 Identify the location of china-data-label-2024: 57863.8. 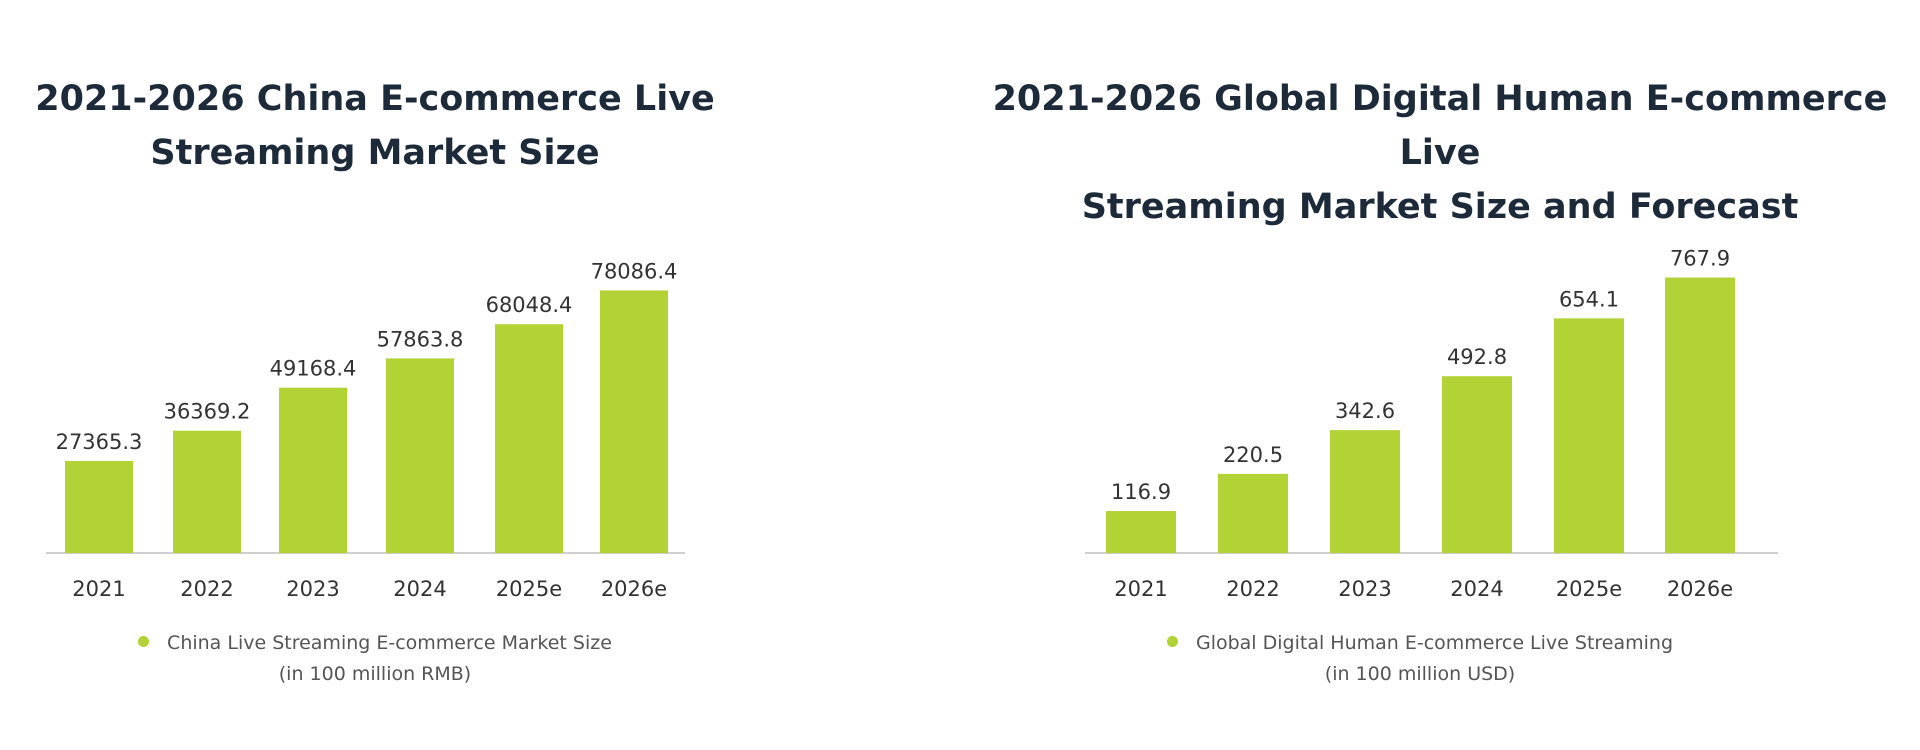
(420, 339).